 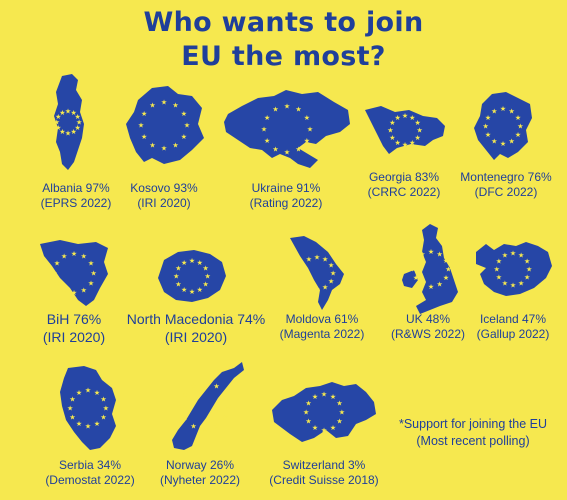 I want to click on albania-map-icon: ★★★★★★★★★ ★ ★★, so click(x=69, y=122).